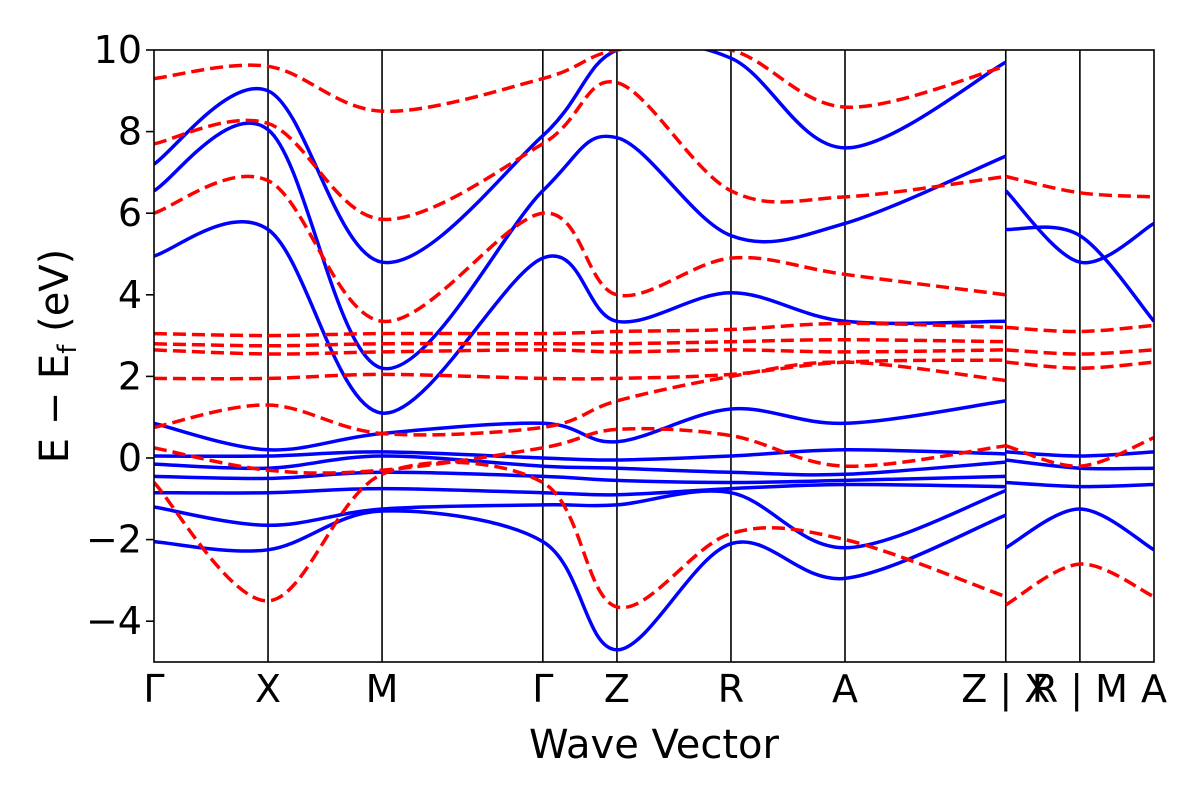 The image size is (1200, 800). I want to click on x-tick-label: M, so click(382, 689).